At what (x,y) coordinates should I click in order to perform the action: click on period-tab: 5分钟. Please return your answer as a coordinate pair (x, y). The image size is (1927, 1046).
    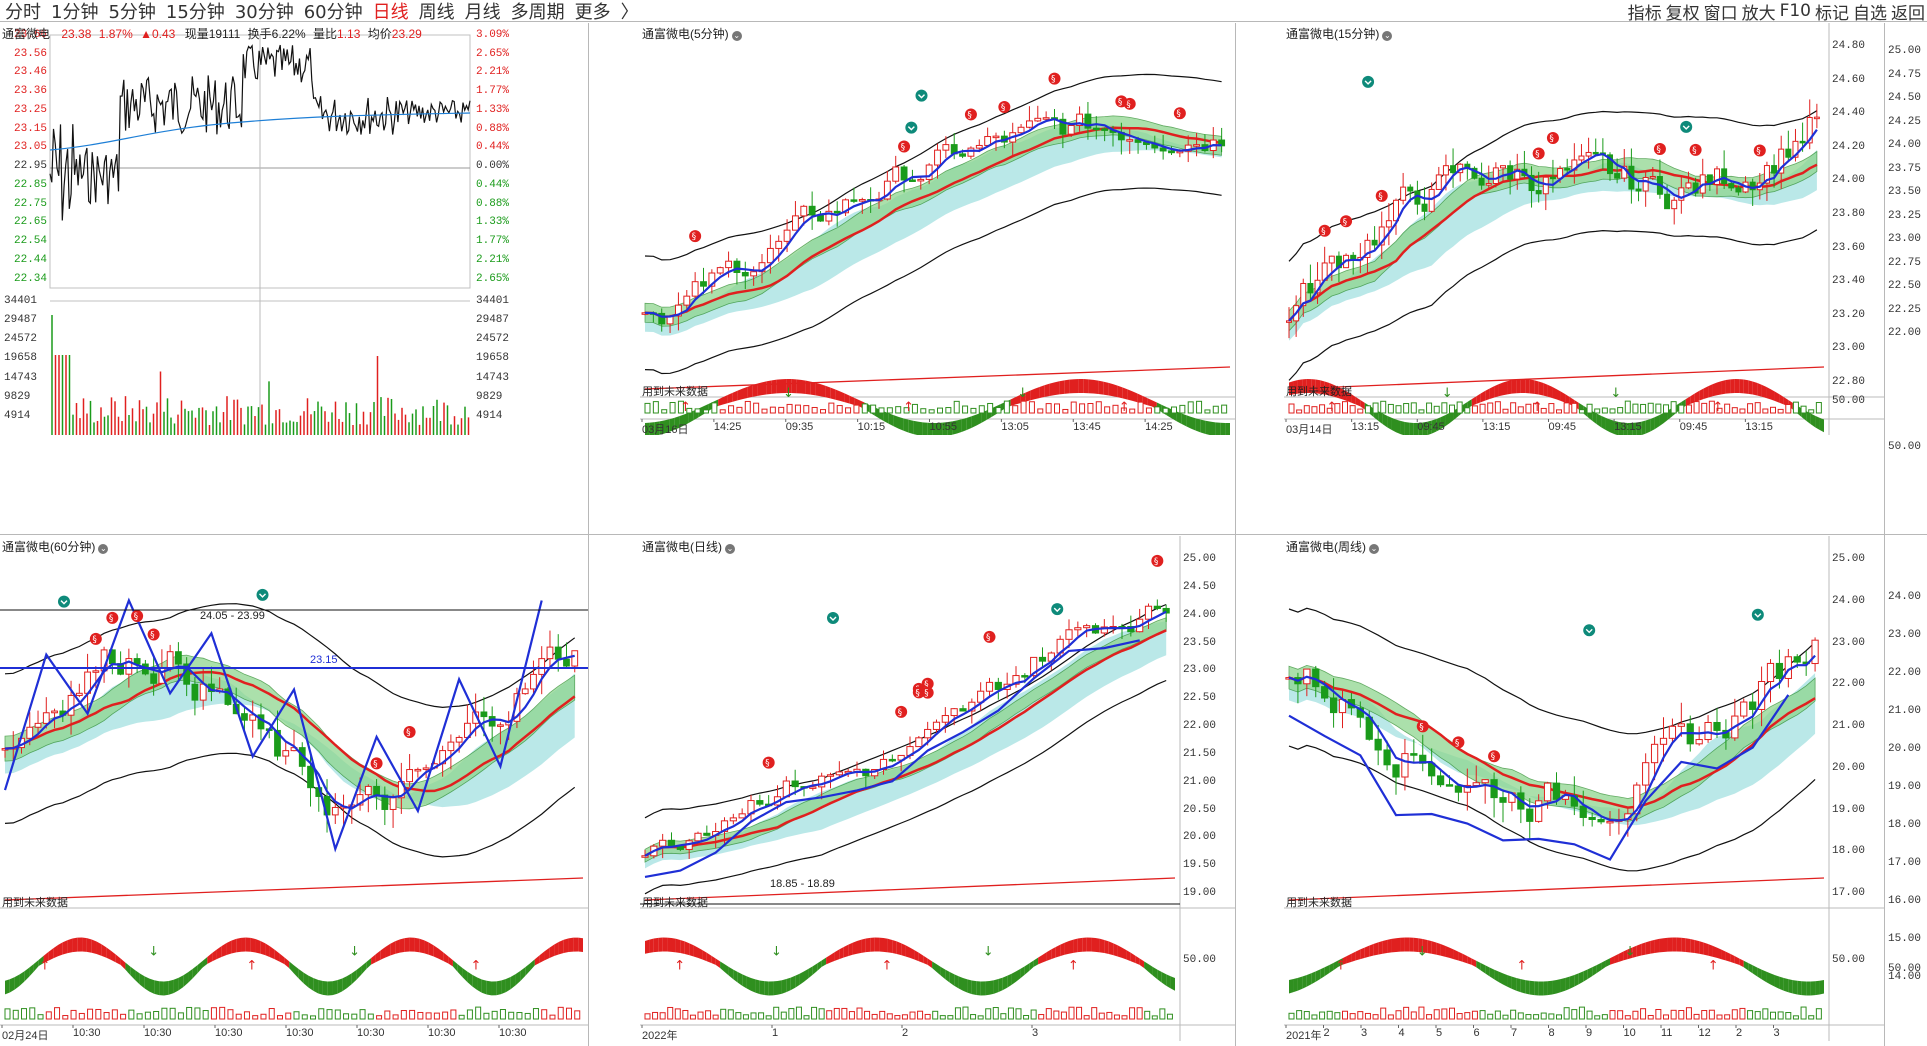
    Looking at the image, I should click on (132, 12).